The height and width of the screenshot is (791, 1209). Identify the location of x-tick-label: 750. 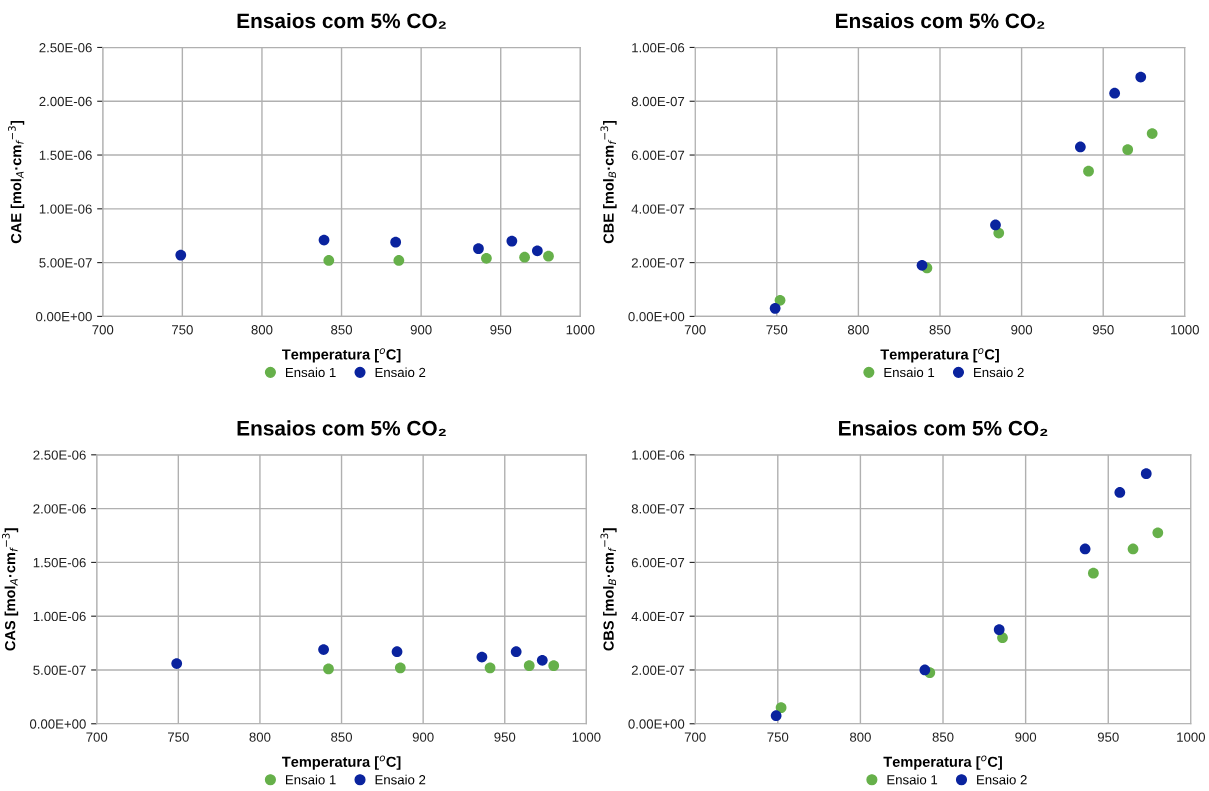
(182, 330).